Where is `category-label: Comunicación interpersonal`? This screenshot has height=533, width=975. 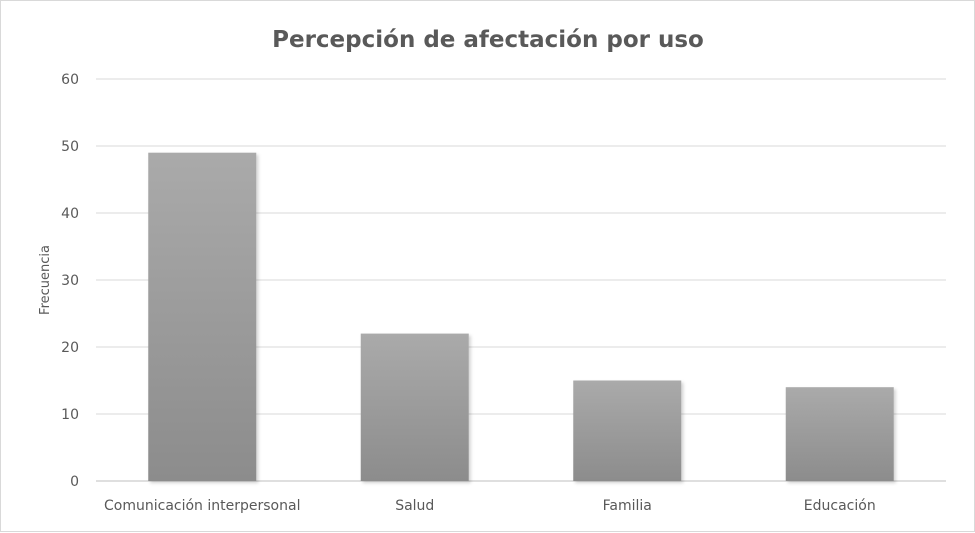 category-label: Comunicación interpersonal is located at coordinates (202, 506).